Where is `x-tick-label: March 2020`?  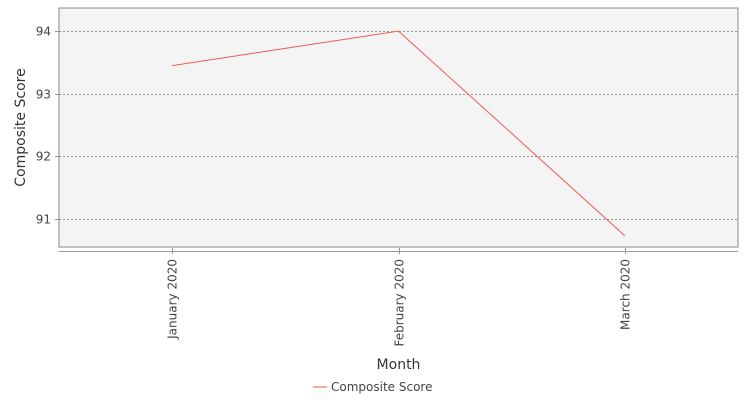
x-tick-label: March 2020 is located at coordinates (626, 294).